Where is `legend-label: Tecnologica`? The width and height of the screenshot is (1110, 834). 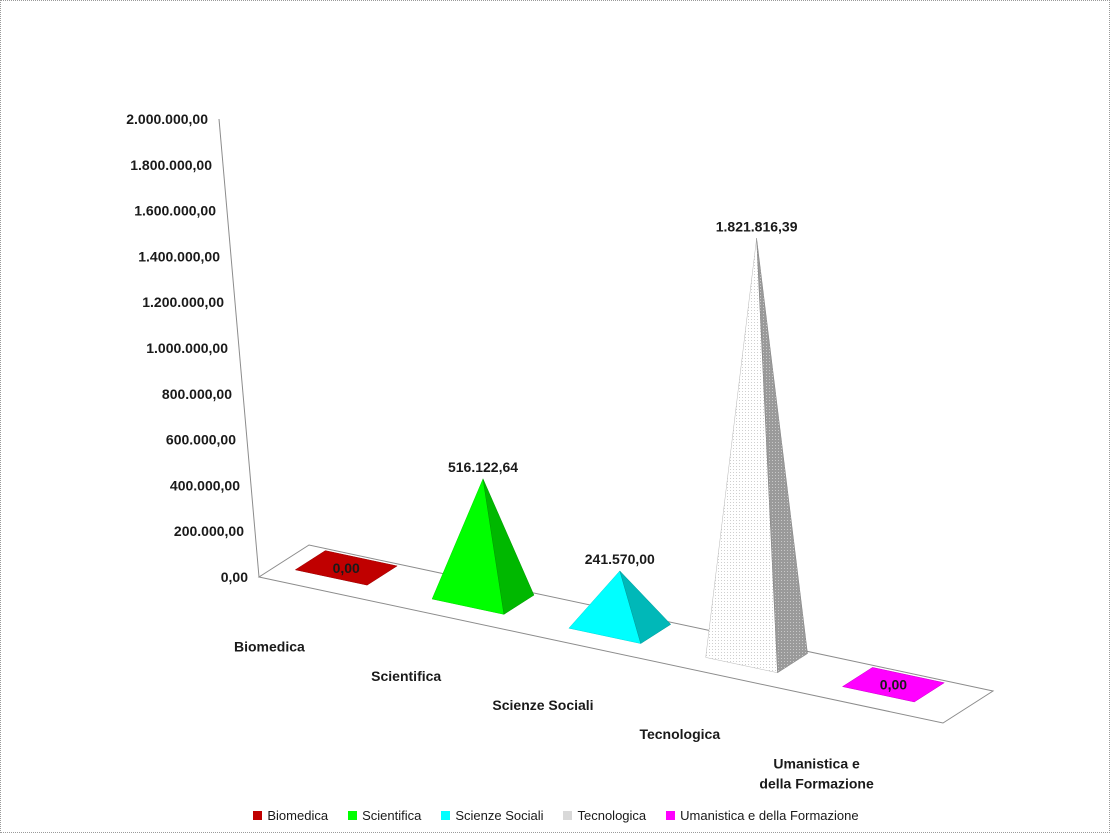 legend-label: Tecnologica is located at coordinates (612, 815).